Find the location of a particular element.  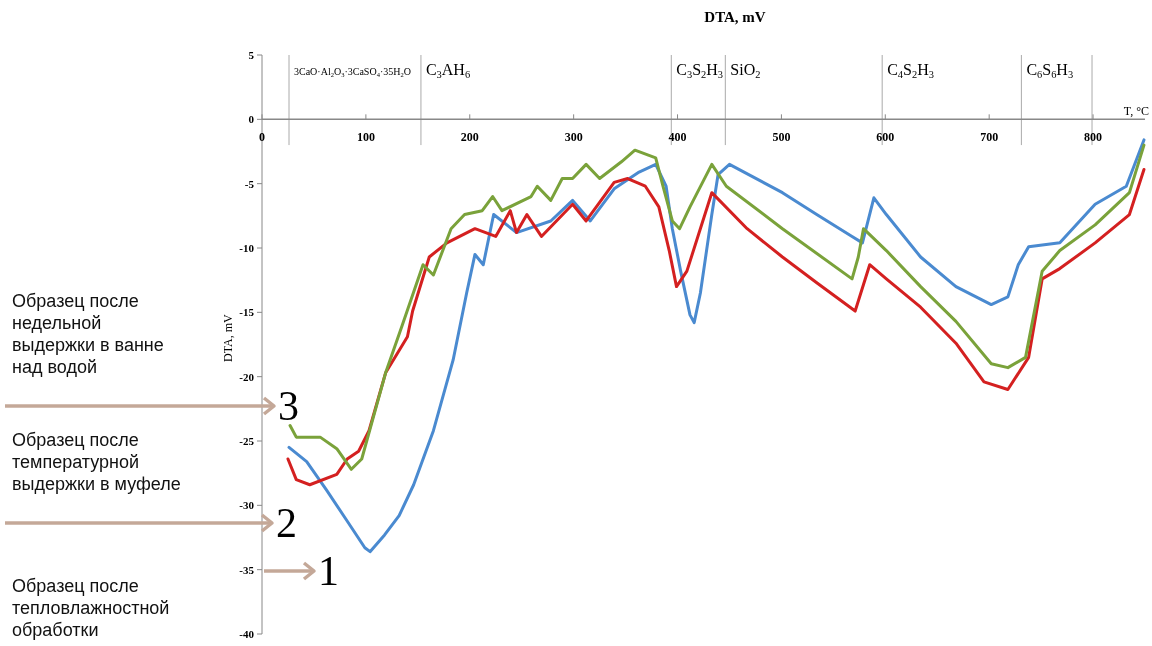

x-axis-title: T, °C is located at coordinates (1136, 111).